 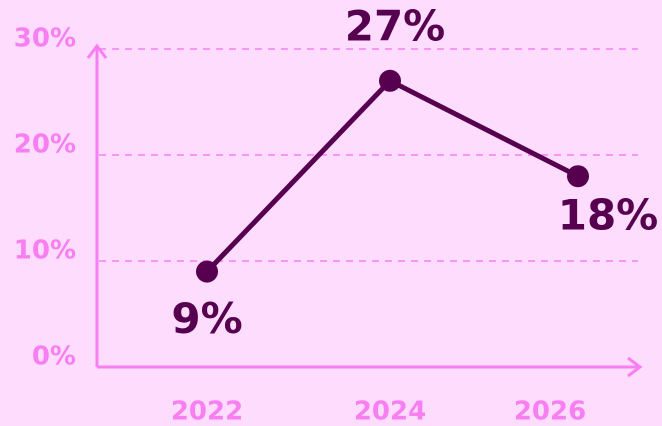 I want to click on value-label: 27%, so click(x=395, y=25).